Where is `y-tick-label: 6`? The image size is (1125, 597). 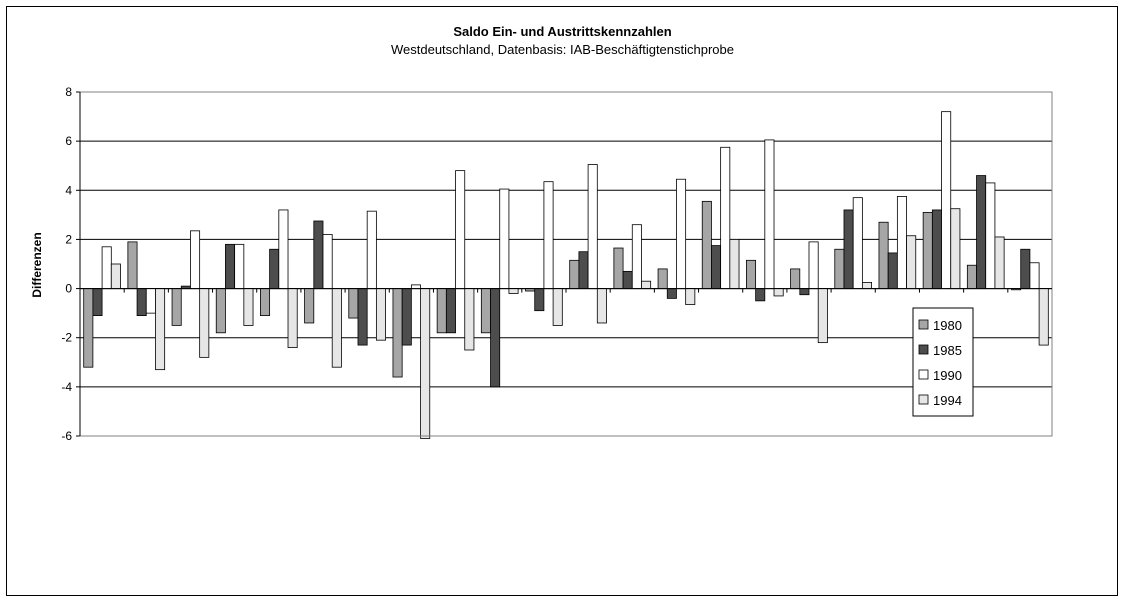 y-tick-label: 6 is located at coordinates (68, 141).